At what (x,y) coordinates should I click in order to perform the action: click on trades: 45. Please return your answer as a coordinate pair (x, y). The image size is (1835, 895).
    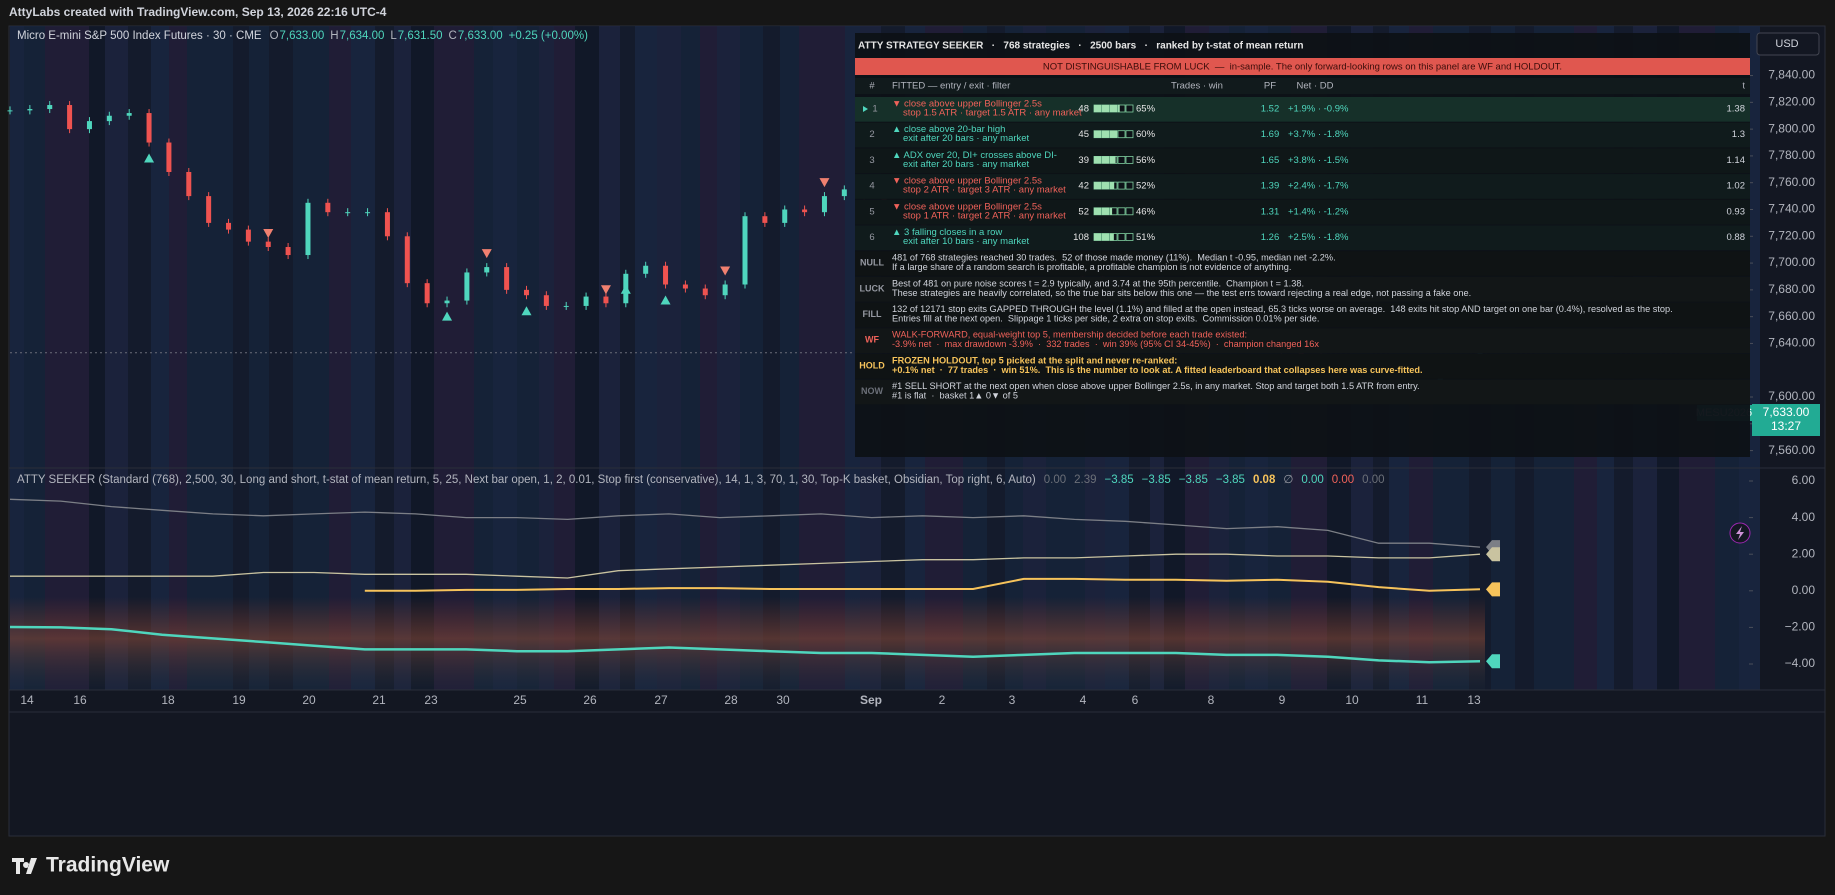
    Looking at the image, I should click on (1083, 134).